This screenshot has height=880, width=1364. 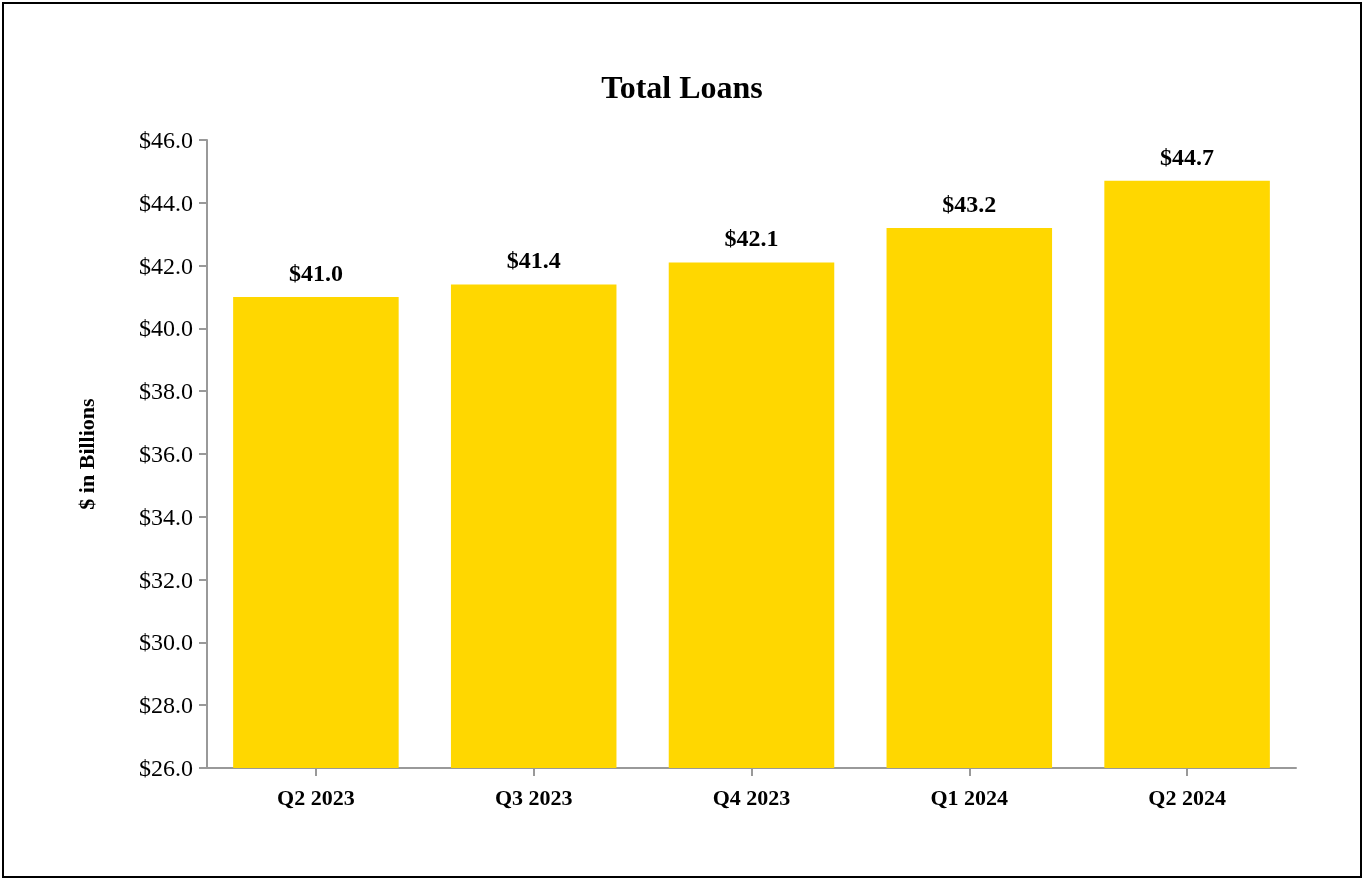 What do you see at coordinates (751, 238) in the screenshot?
I see `data-label: $42.1` at bounding box center [751, 238].